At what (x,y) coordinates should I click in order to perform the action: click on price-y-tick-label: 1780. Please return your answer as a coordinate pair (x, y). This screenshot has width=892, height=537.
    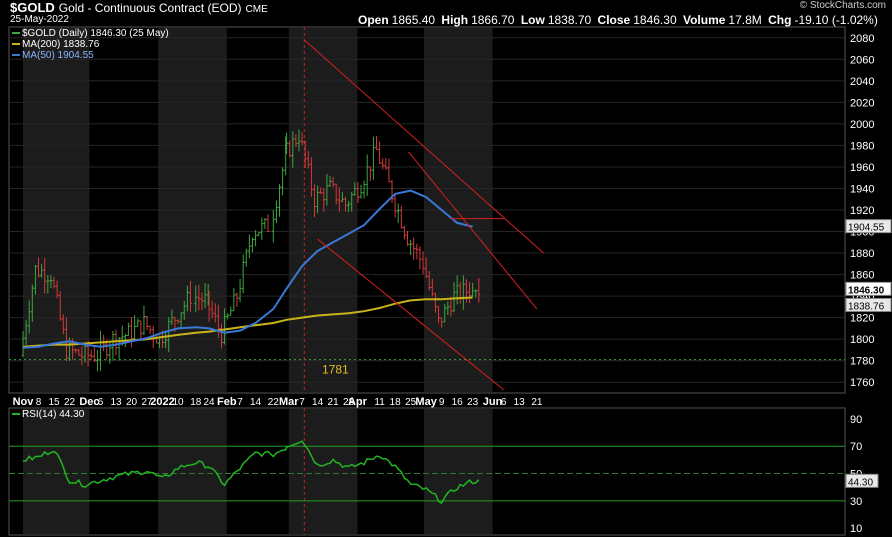
    Looking at the image, I should click on (862, 362).